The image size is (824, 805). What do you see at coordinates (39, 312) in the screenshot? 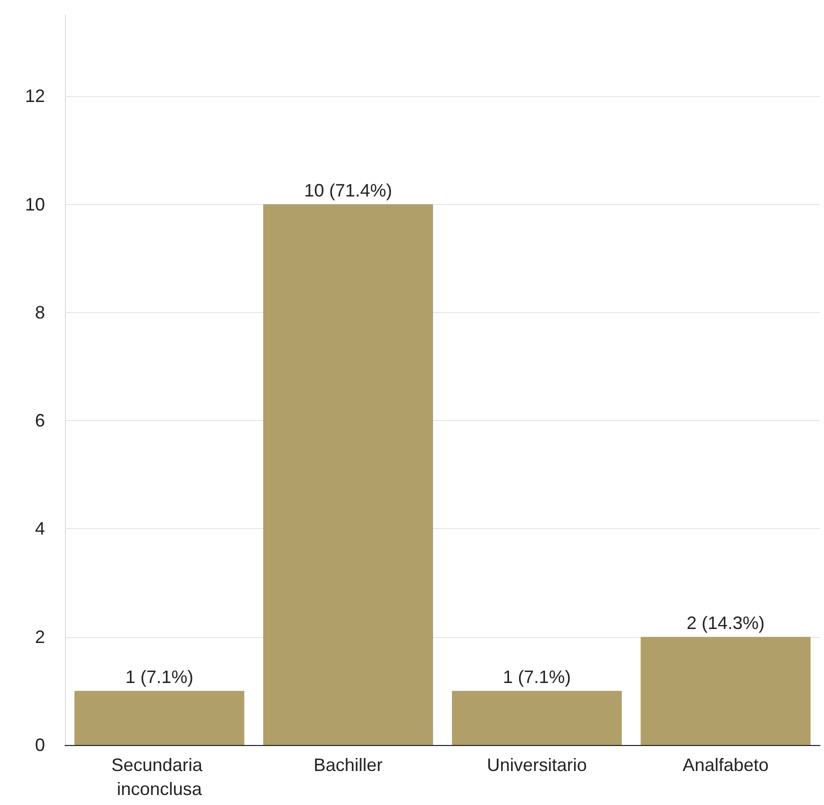
I see `y-tick-label: 8` at bounding box center [39, 312].